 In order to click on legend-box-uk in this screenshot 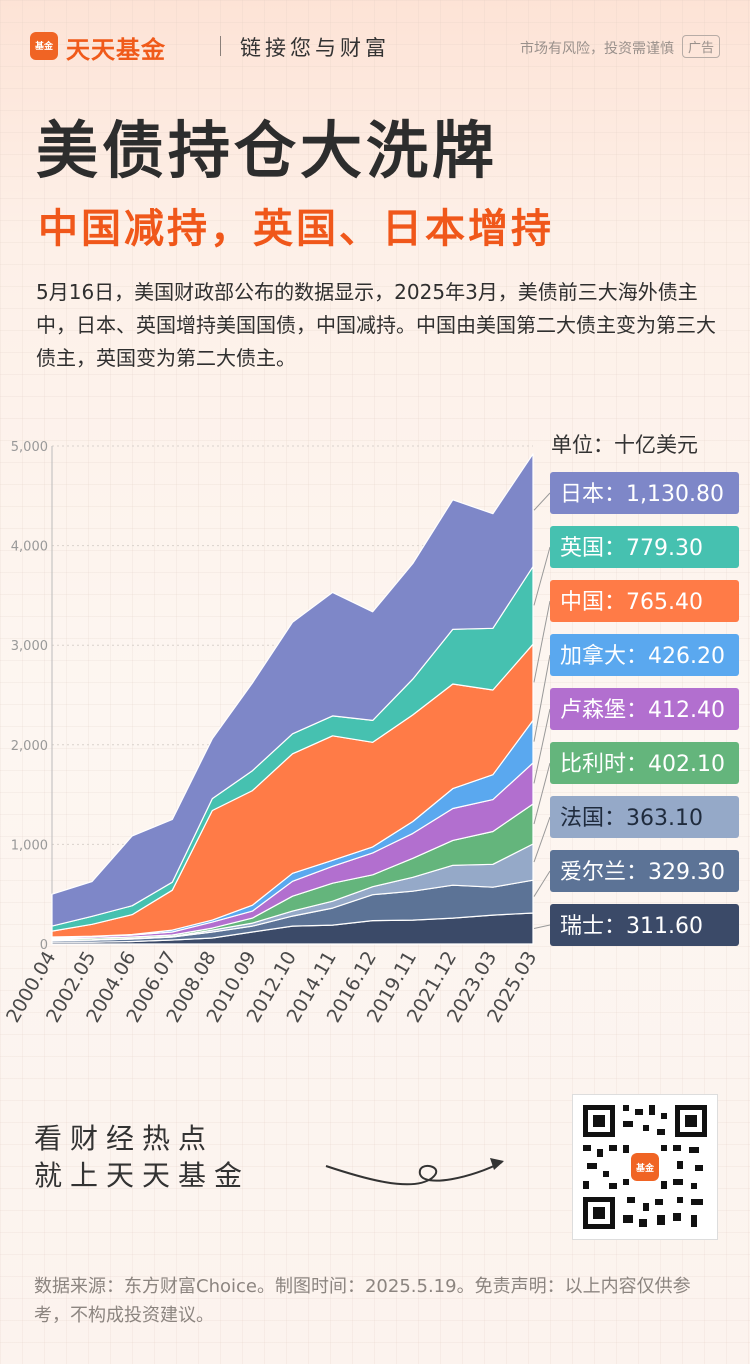, I will do `click(644, 547)`.